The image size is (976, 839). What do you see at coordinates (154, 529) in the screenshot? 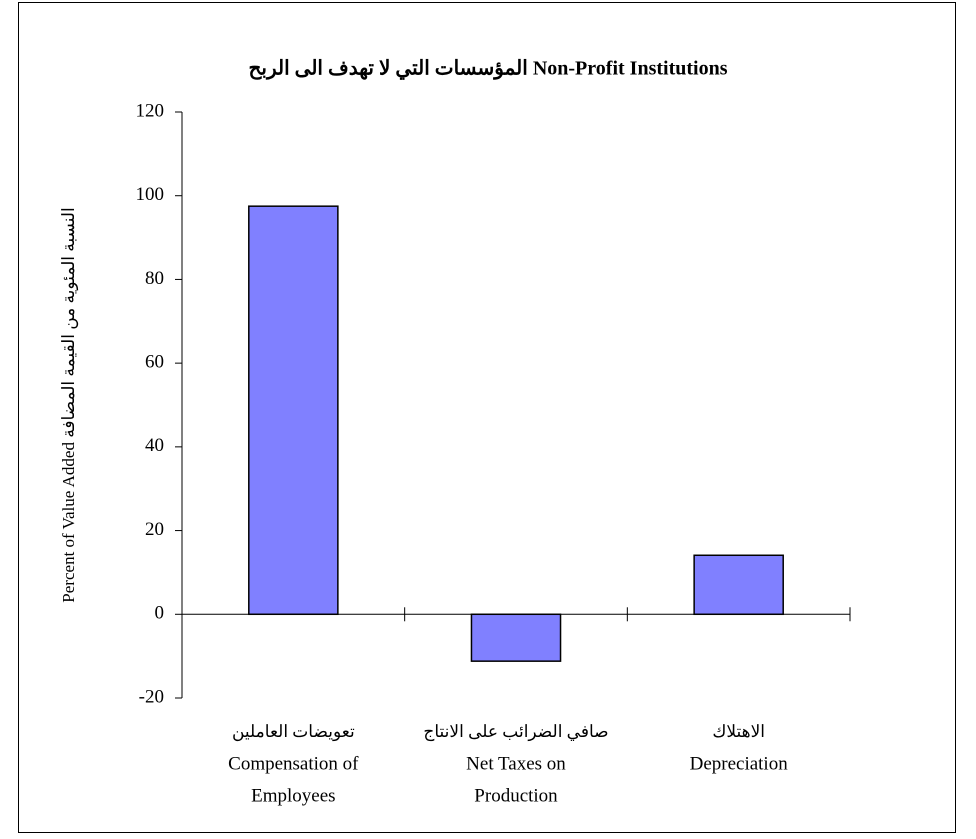
I see `y-tick-label: 20` at bounding box center [154, 529].